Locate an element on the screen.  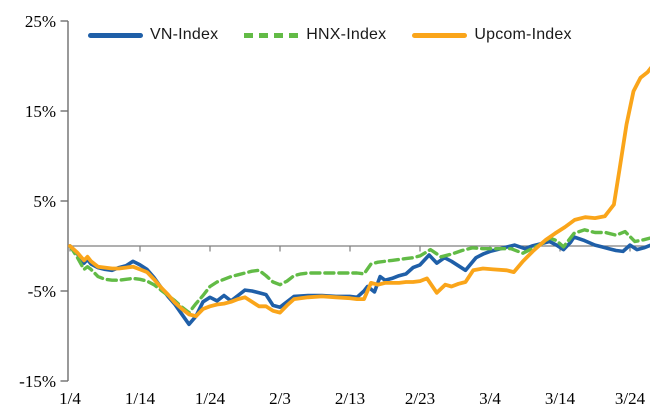
upcom-index-line-swatch is located at coordinates (440, 35).